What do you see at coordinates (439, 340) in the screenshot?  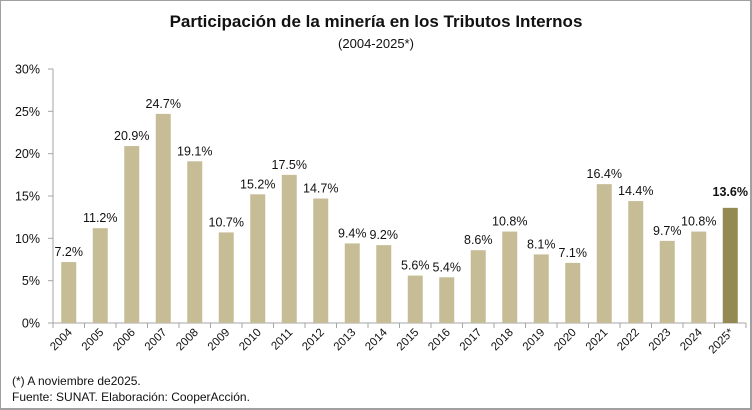 I see `x-tick-label: 2016` at bounding box center [439, 340].